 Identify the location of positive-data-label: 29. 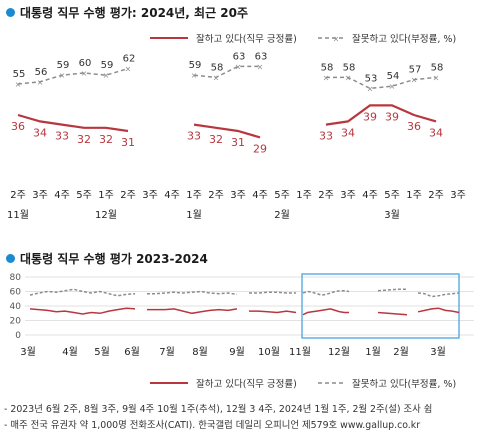
(260, 148).